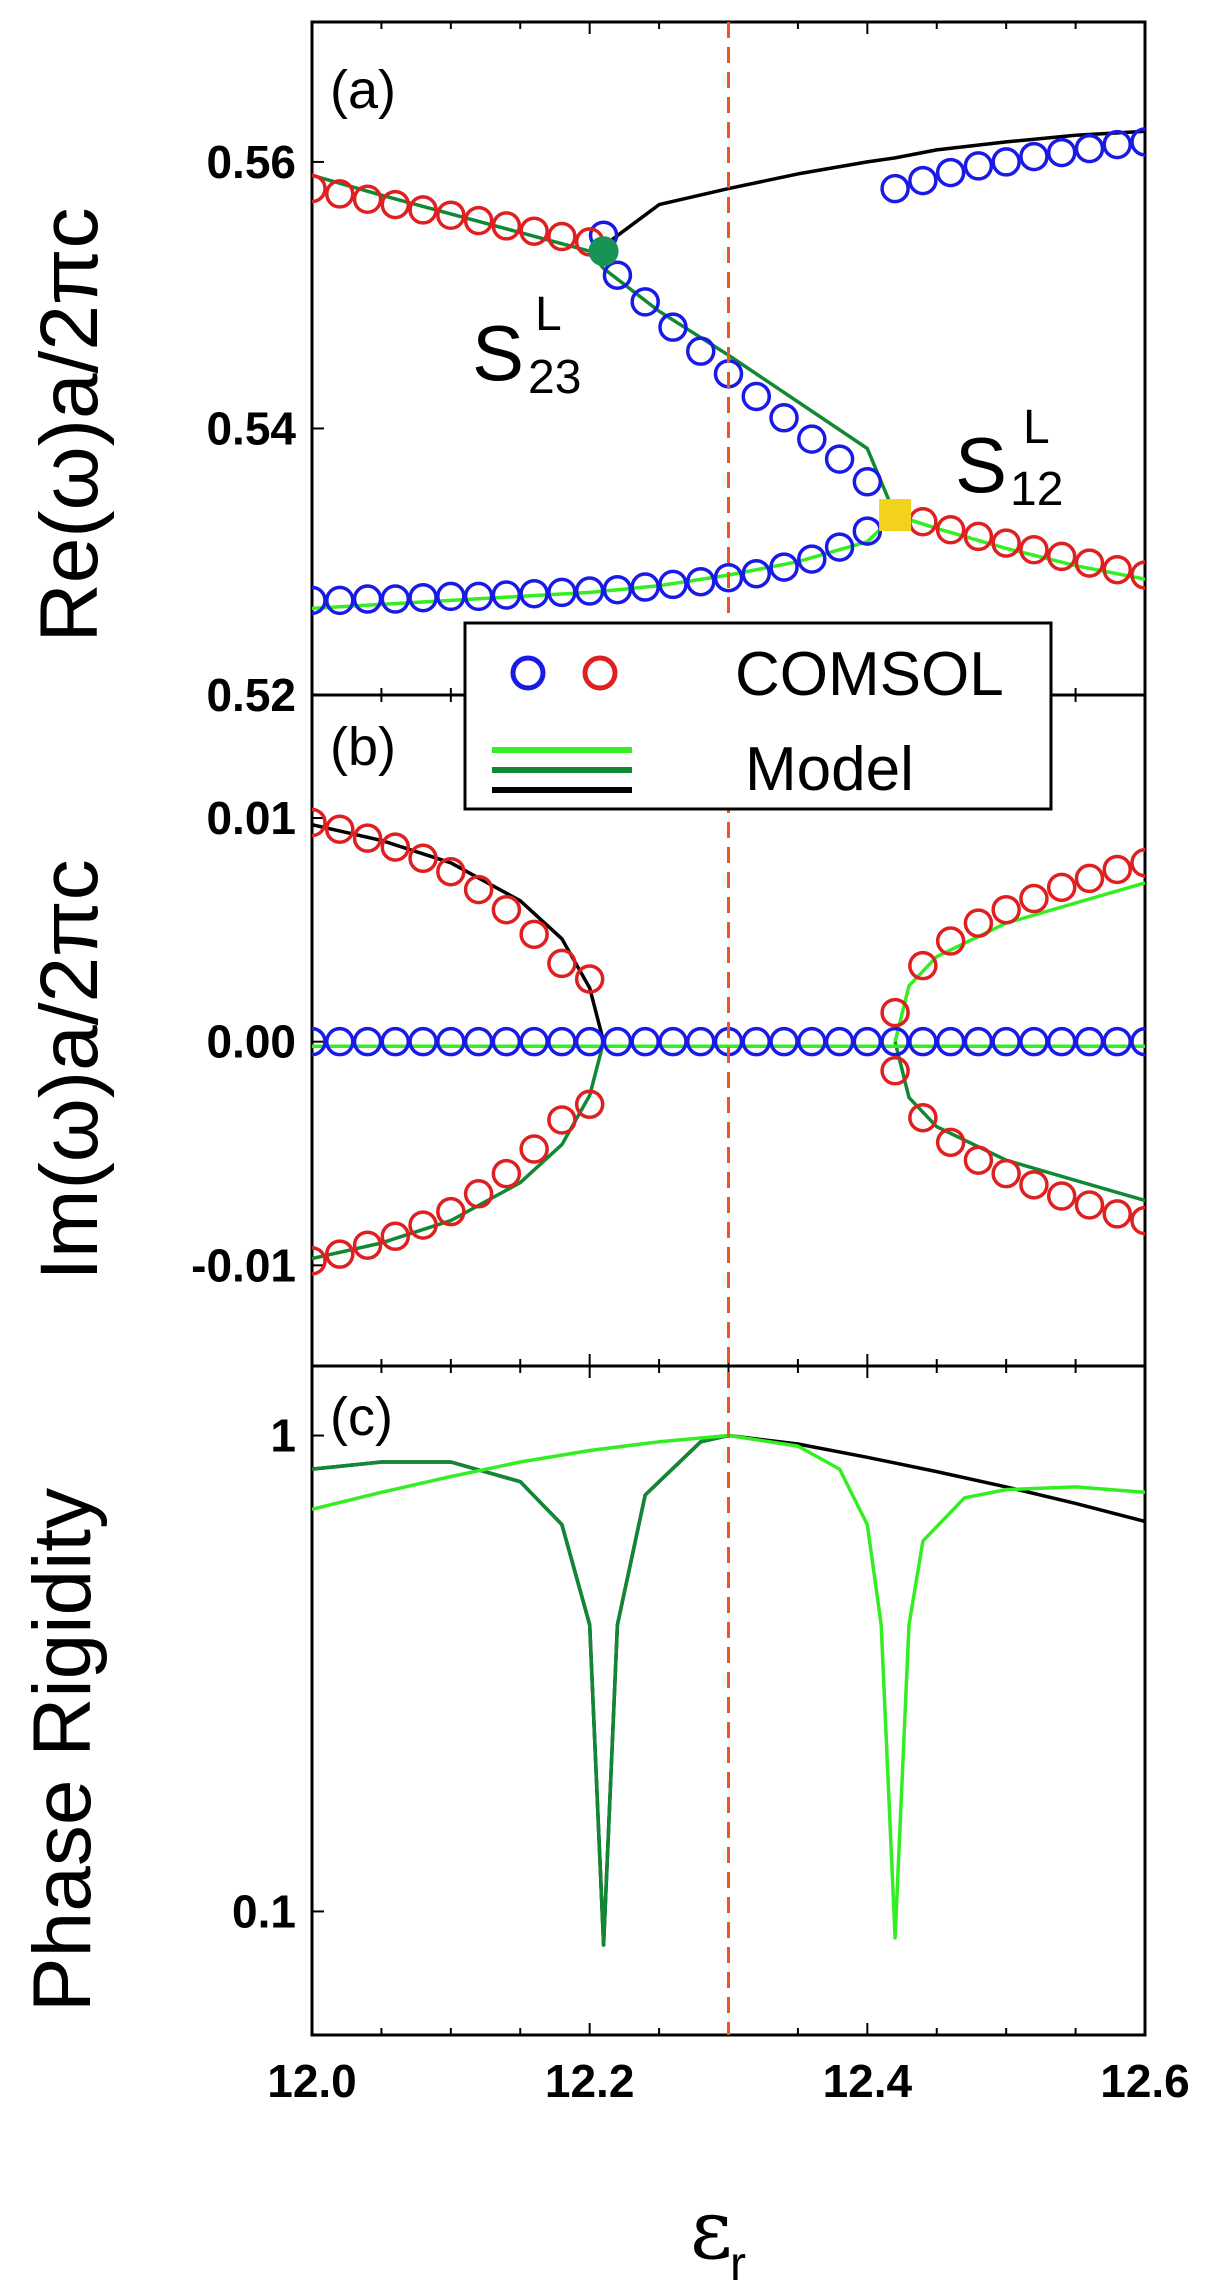 Image resolution: width=1229 pixels, height=2292 pixels. What do you see at coordinates (62, 1750) in the screenshot?
I see `ylabel-c: Phase Rigidity` at bounding box center [62, 1750].